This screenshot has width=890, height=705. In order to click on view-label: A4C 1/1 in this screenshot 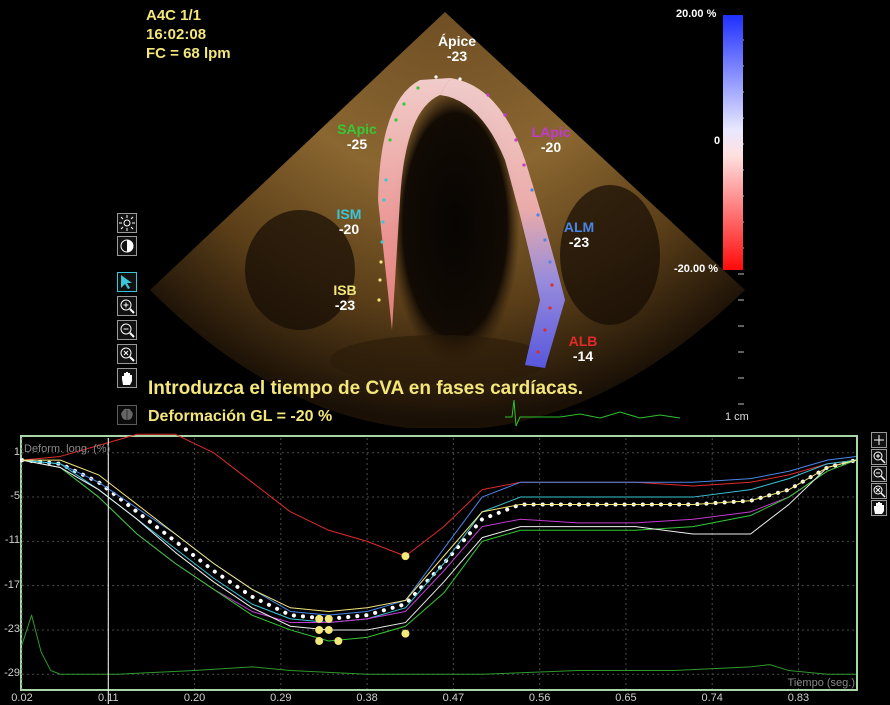, I will do `click(174, 15)`.